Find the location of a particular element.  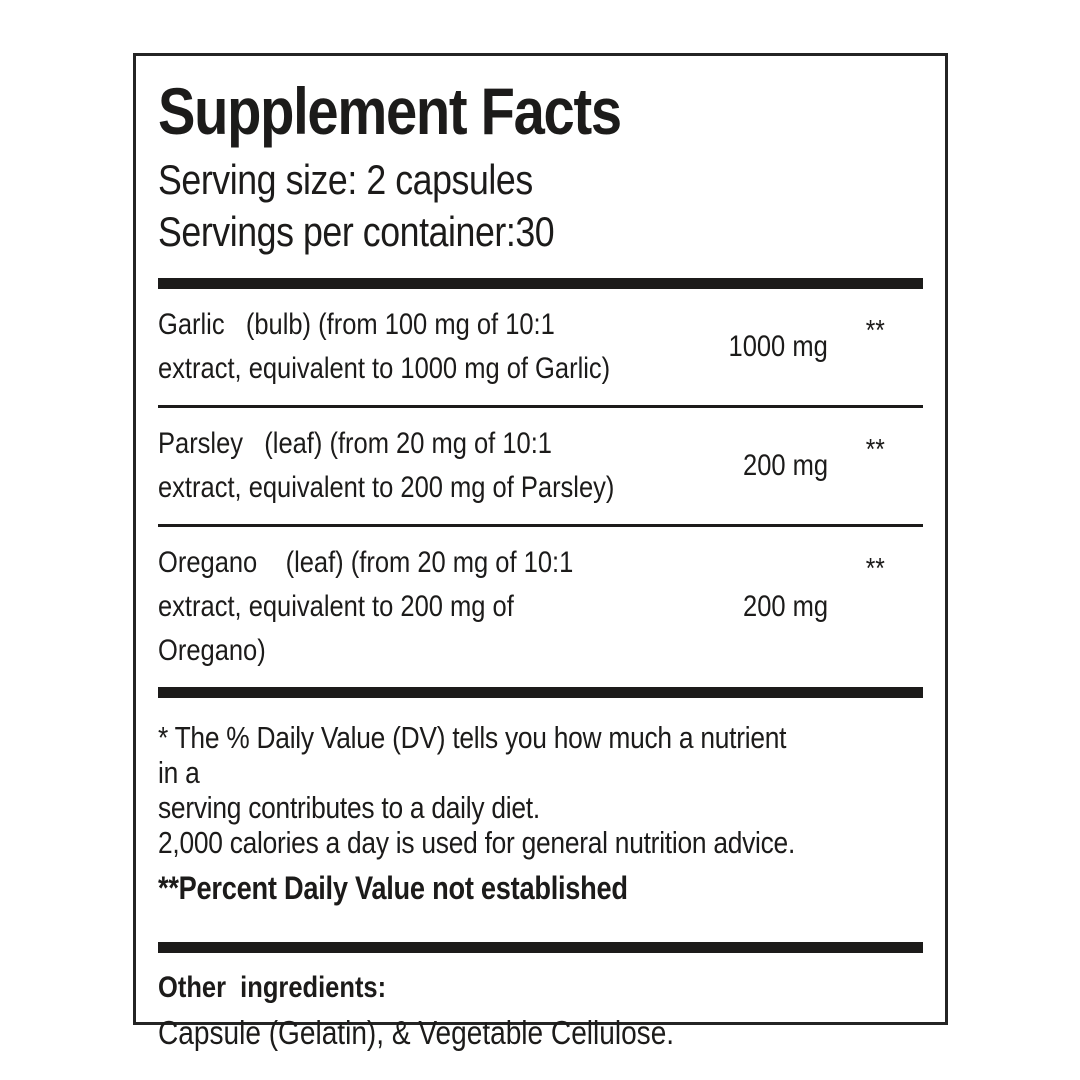

servings-per-container-line: Servings per container:30 is located at coordinates (356, 231).